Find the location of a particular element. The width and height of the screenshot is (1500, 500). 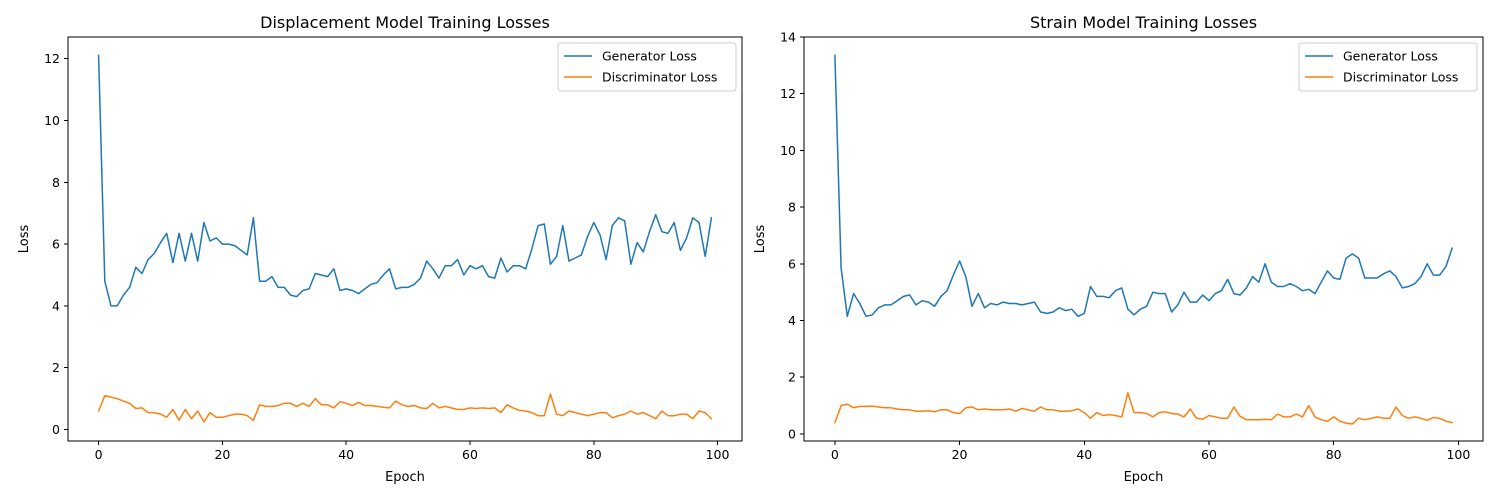

y-tick-label: 14 is located at coordinates (788, 37).